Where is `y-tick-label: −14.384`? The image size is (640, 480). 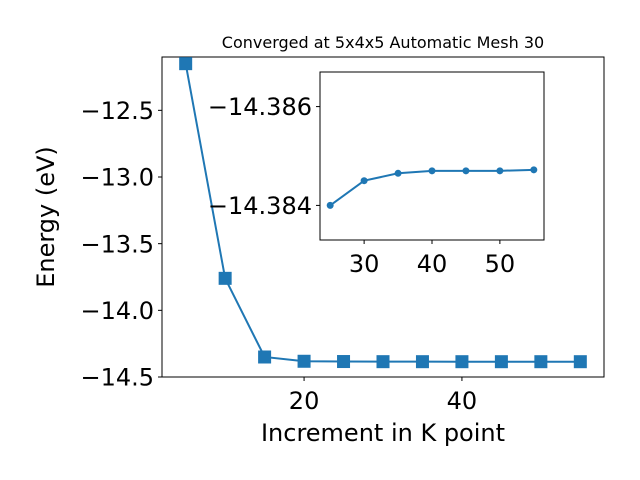
y-tick-label: −14.384 is located at coordinates (260, 206).